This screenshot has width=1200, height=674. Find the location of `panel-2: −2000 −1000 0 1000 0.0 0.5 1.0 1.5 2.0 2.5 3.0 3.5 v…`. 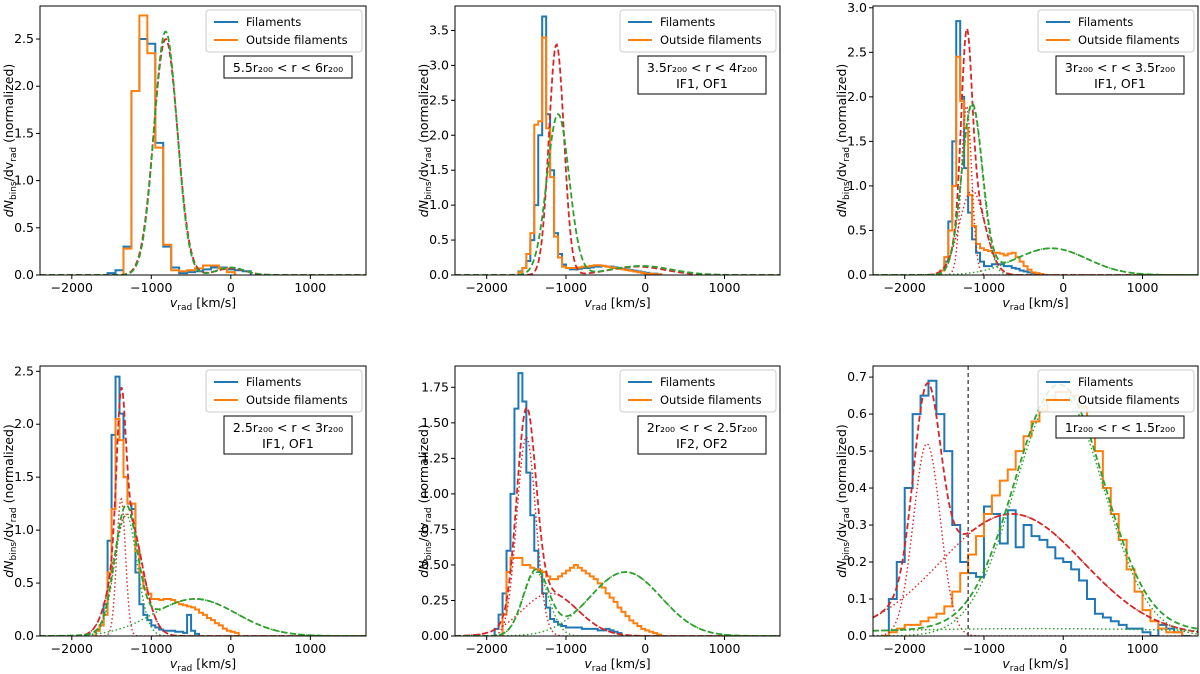

panel-2: −2000 −1000 0 1000 0.0 0.5 1.0 1.5 2.0 2.5 3.0 3.5 v… is located at coordinates (598, 159).